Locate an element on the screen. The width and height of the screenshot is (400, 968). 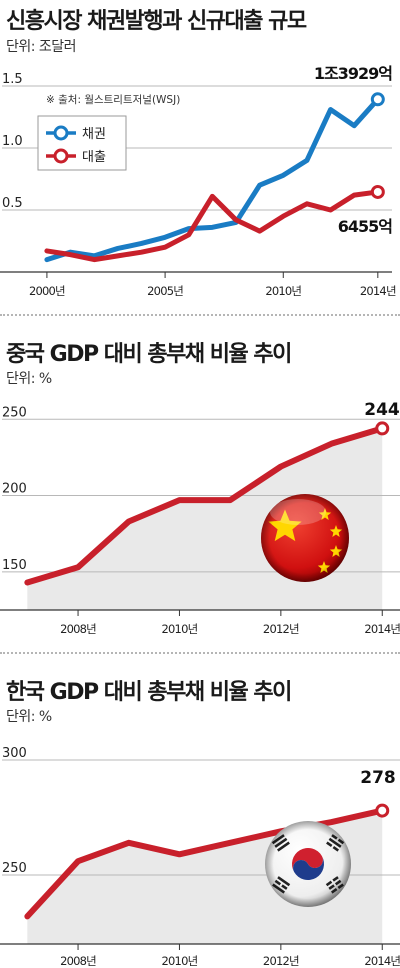
panel2-title: 중국 GDP 대비 총부채 비율 추이 is located at coordinates (149, 354).